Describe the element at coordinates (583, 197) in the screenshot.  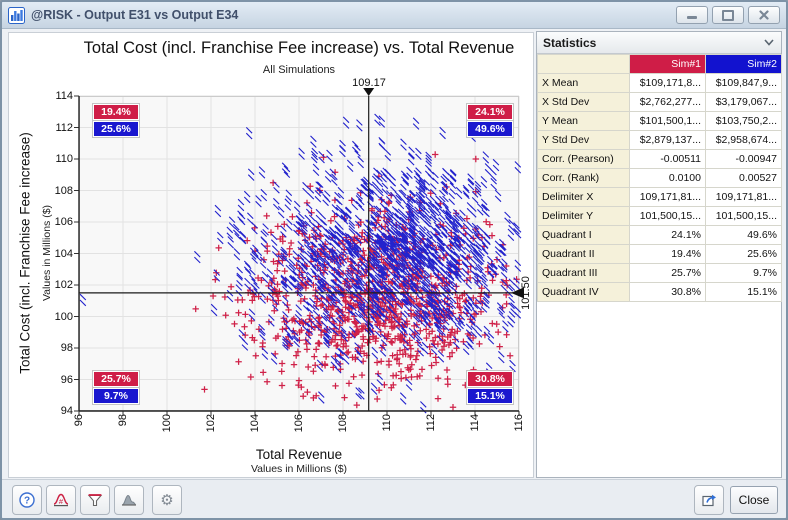
I see `stat-label: Delimiter X` at that location.